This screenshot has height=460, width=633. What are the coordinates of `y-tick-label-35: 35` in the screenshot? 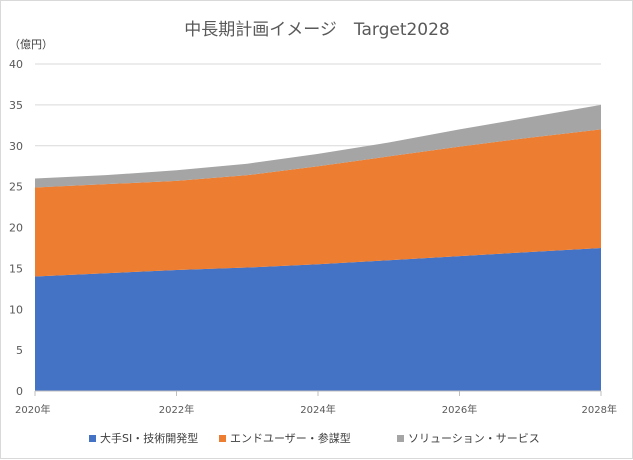 It's located at (16, 105).